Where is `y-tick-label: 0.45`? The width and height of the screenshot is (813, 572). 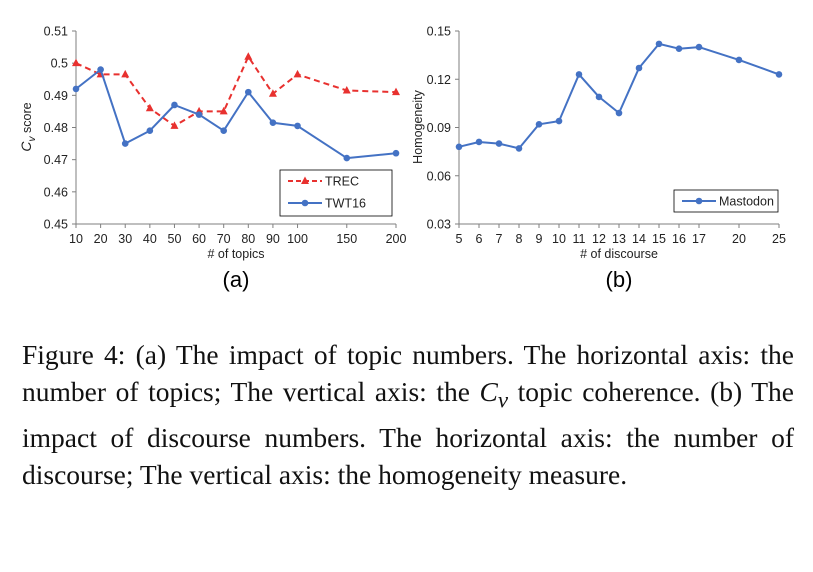
y-tick-label: 0.45 is located at coordinates (56, 225).